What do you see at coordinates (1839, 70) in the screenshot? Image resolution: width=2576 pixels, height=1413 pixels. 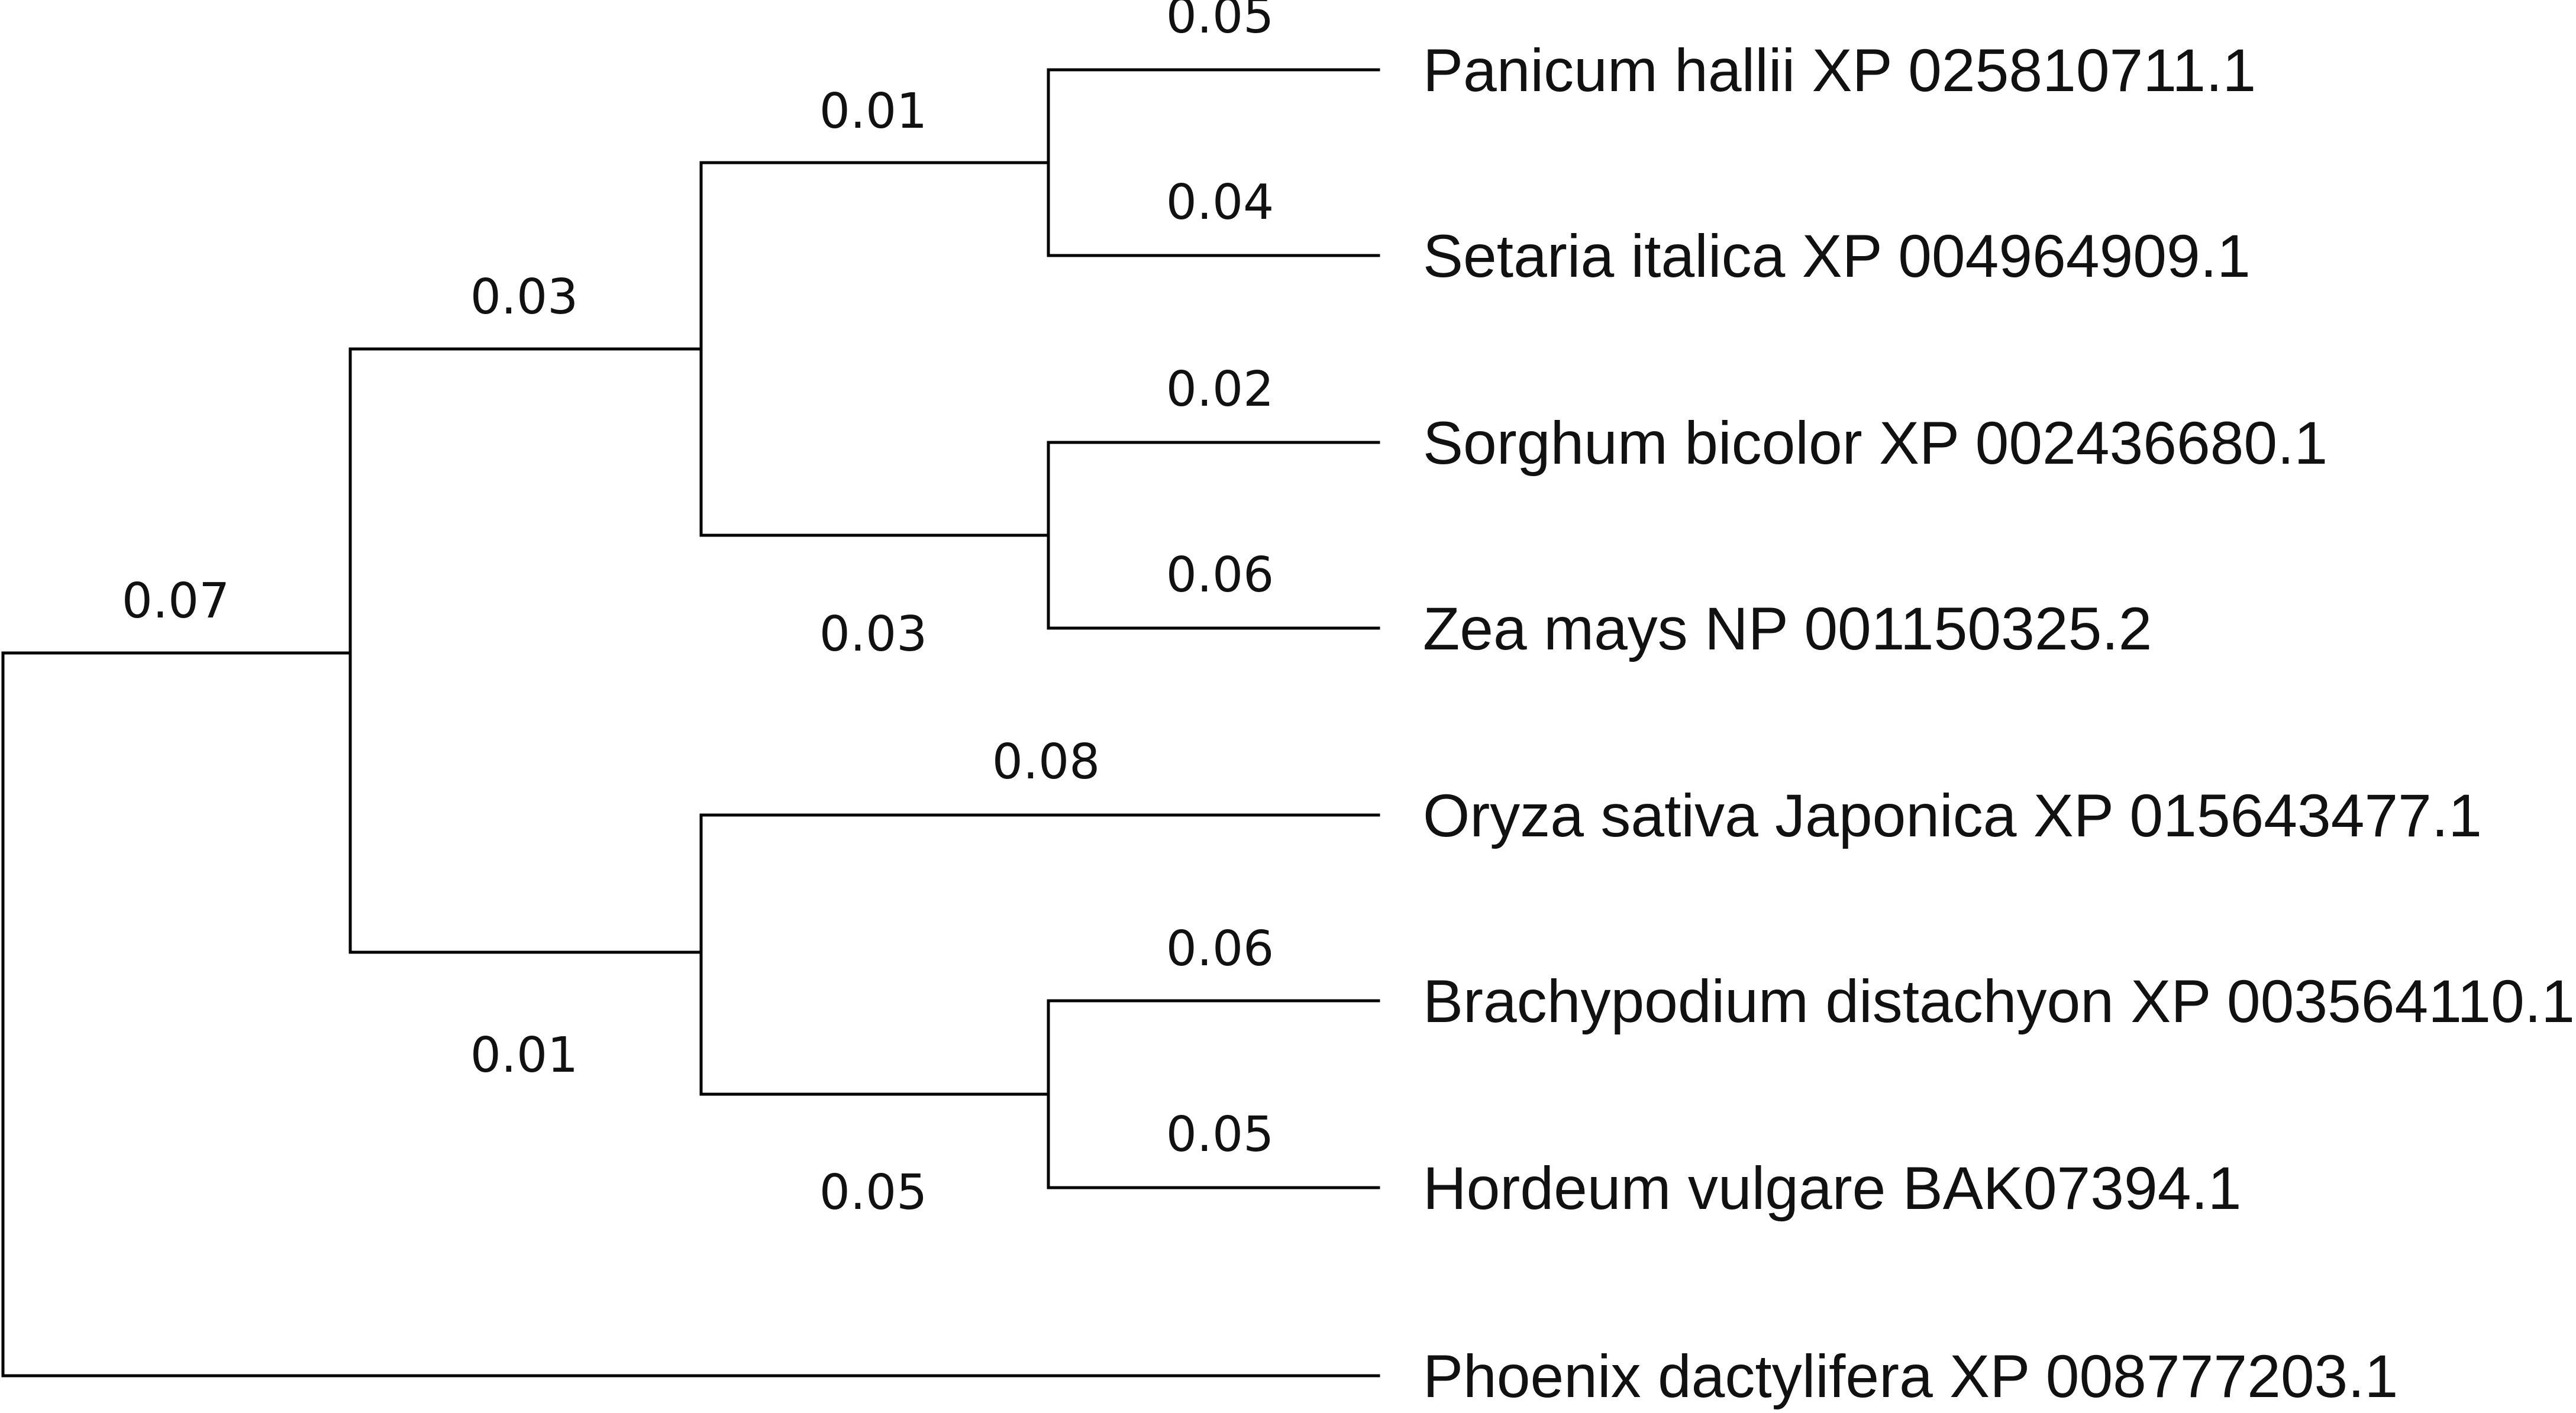 I see `taxon-label-panicum: Panicum hallii XP 025810711.1` at bounding box center [1839, 70].